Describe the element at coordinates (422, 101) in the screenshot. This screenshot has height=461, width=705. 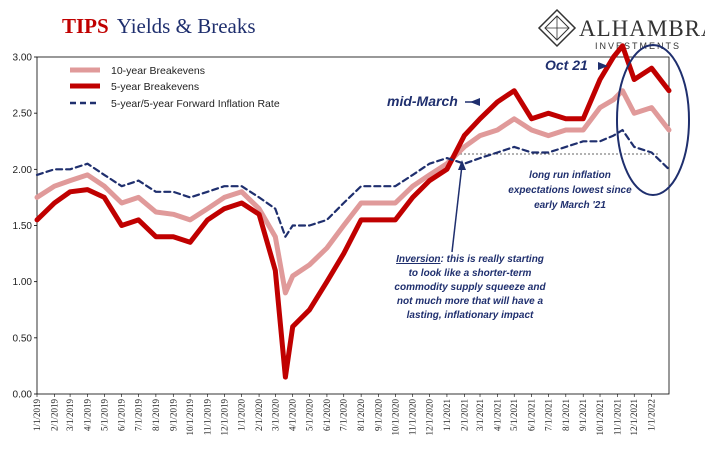
I see `annotation-mid-march: mid-March` at that location.